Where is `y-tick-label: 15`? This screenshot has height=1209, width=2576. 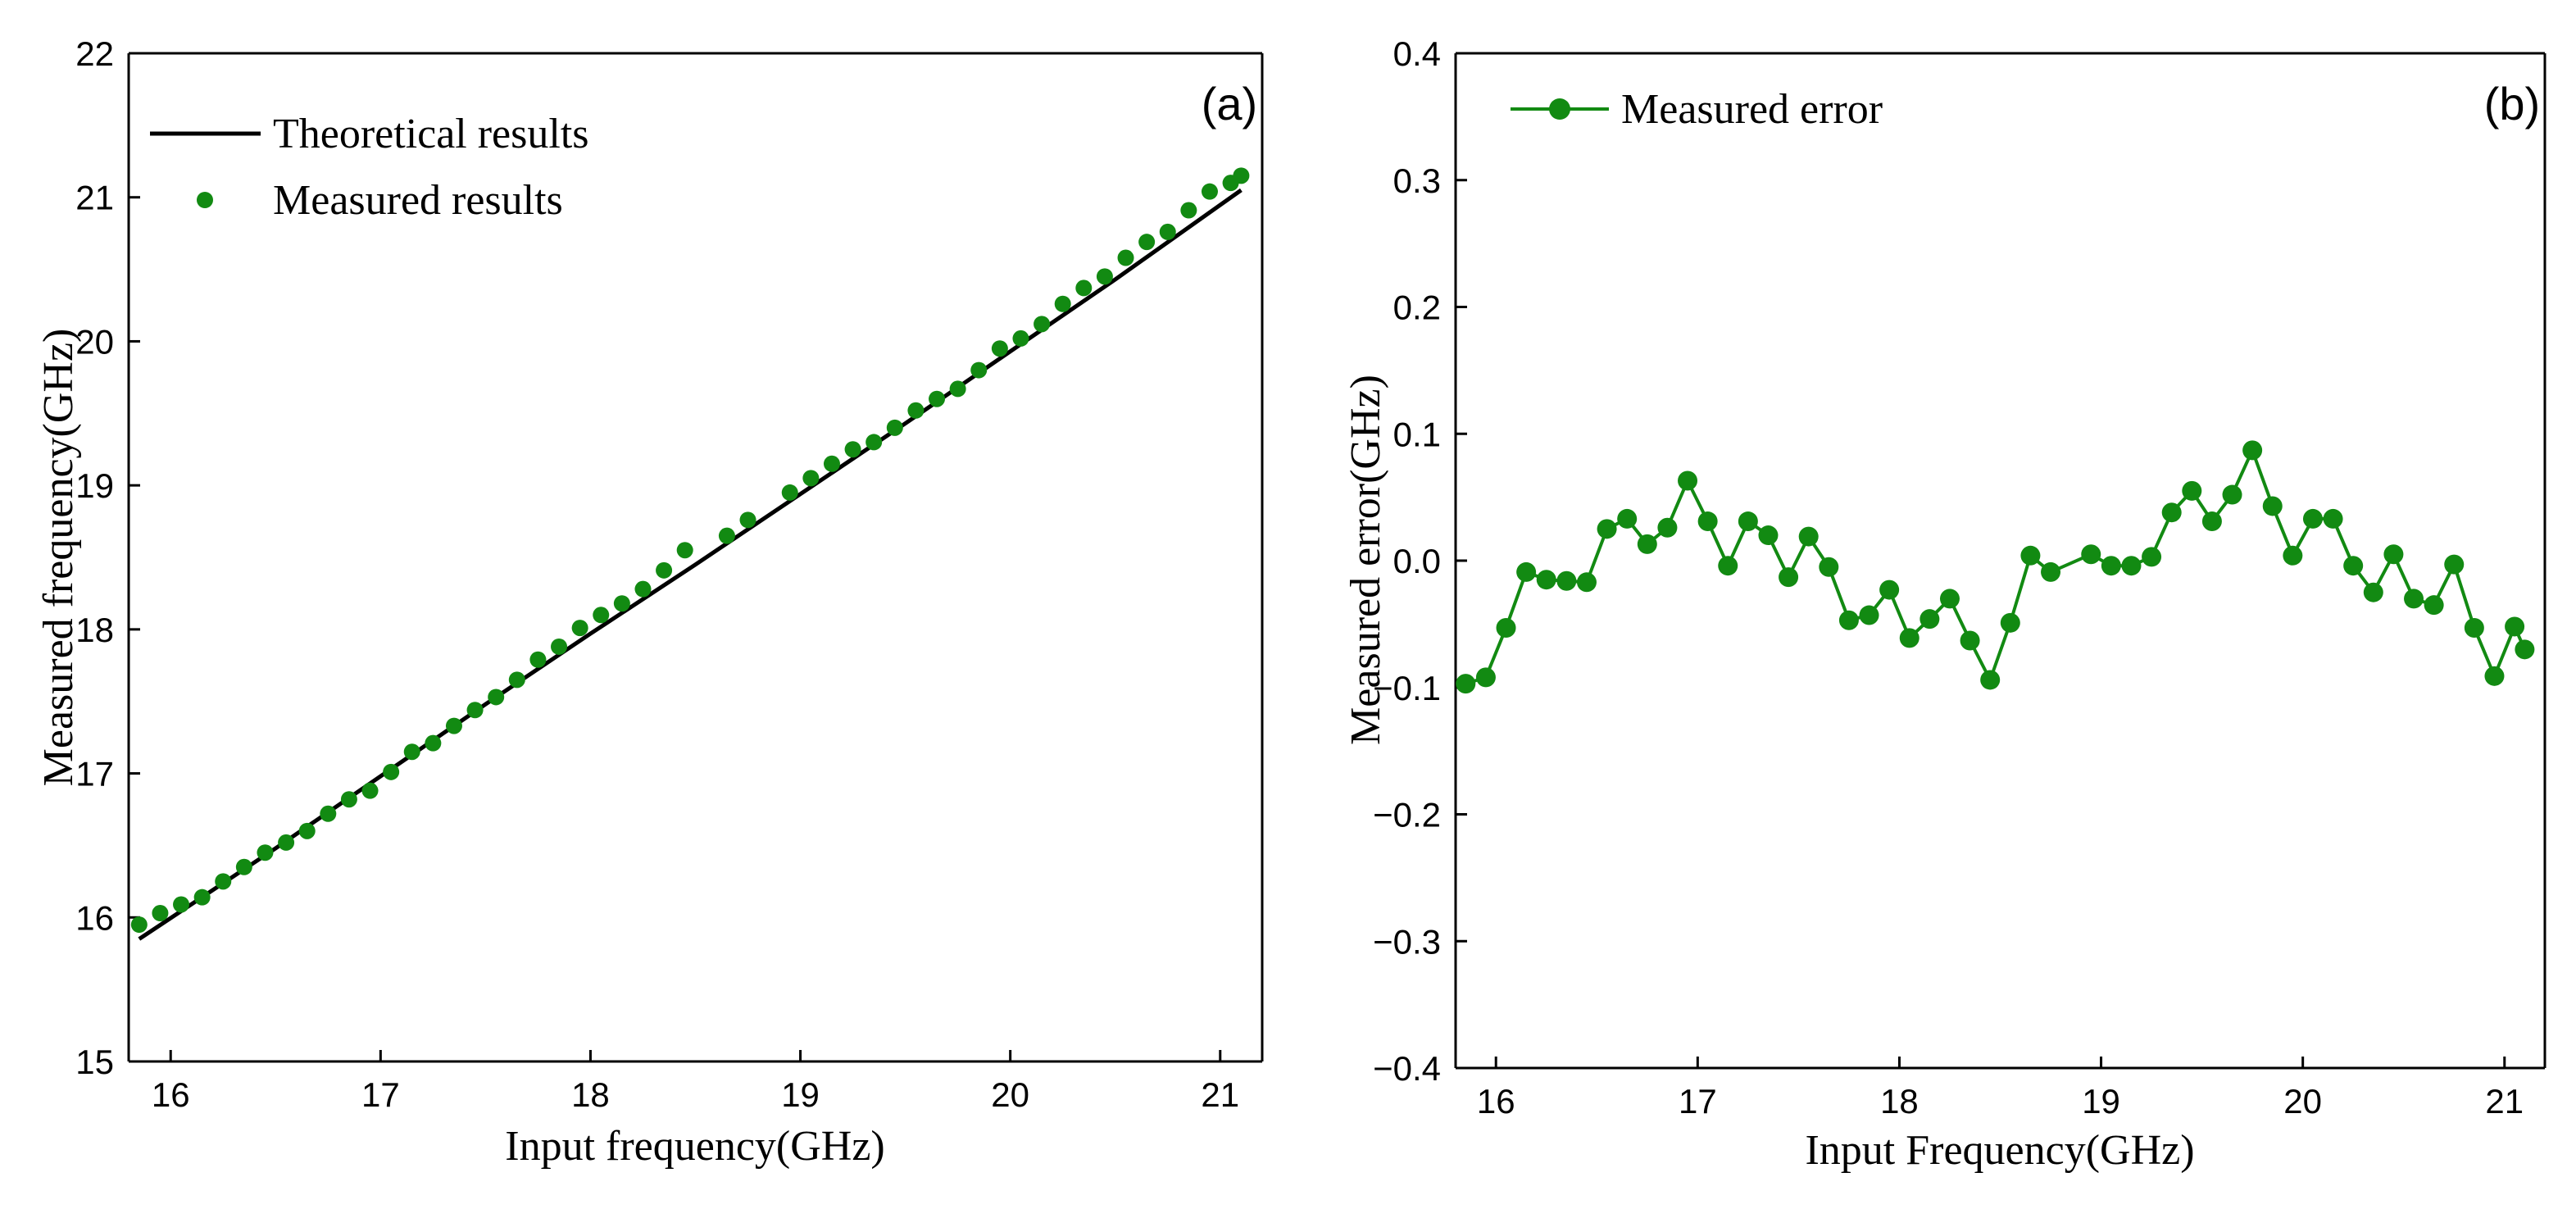 y-tick-label: 15 is located at coordinates (94, 1062).